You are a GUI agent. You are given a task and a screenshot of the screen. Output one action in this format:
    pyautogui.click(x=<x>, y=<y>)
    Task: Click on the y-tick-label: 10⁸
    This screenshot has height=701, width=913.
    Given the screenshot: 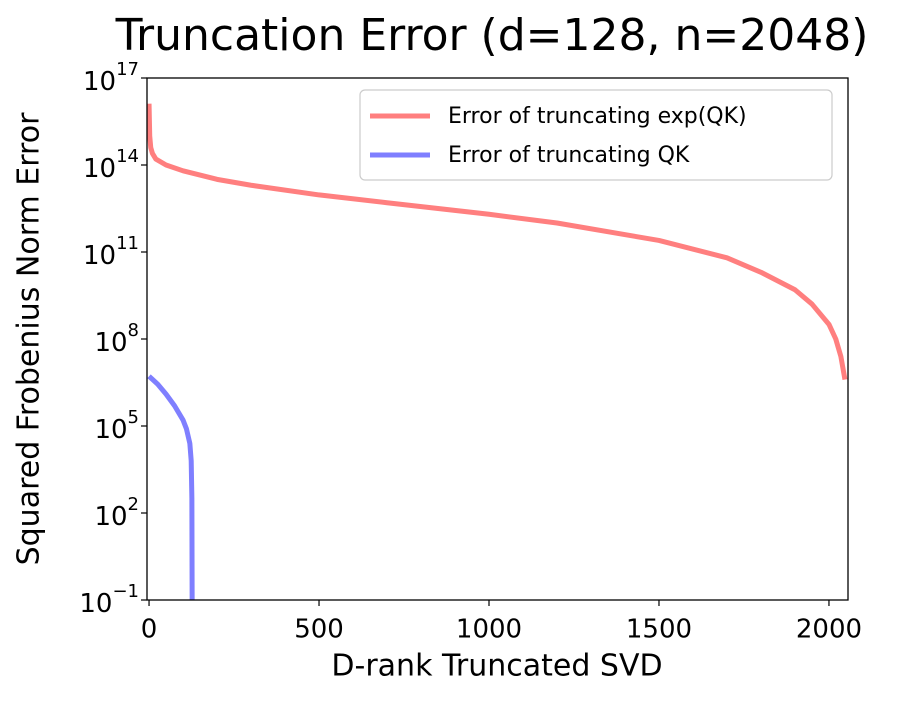 What is the action you would take?
    pyautogui.click(x=116, y=339)
    